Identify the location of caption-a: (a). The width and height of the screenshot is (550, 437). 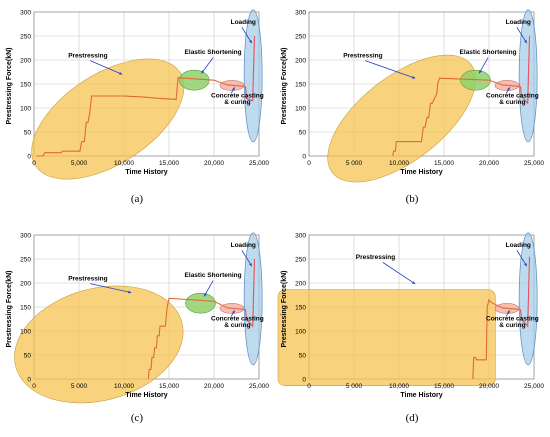
(137, 199).